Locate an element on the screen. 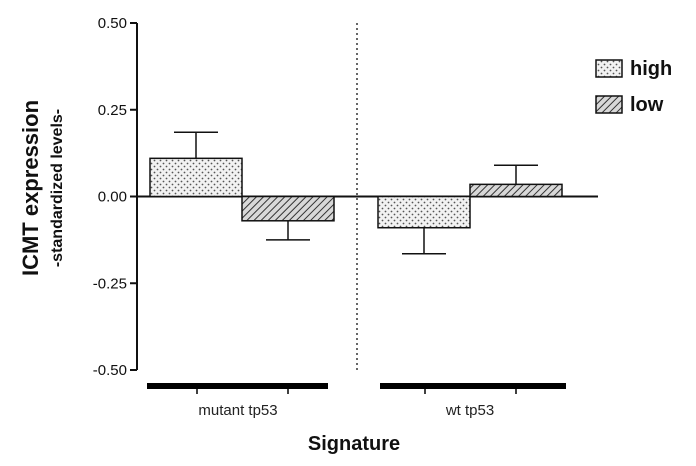 The width and height of the screenshot is (696, 466). x-tick-label: wt tp53 is located at coordinates (469, 410).